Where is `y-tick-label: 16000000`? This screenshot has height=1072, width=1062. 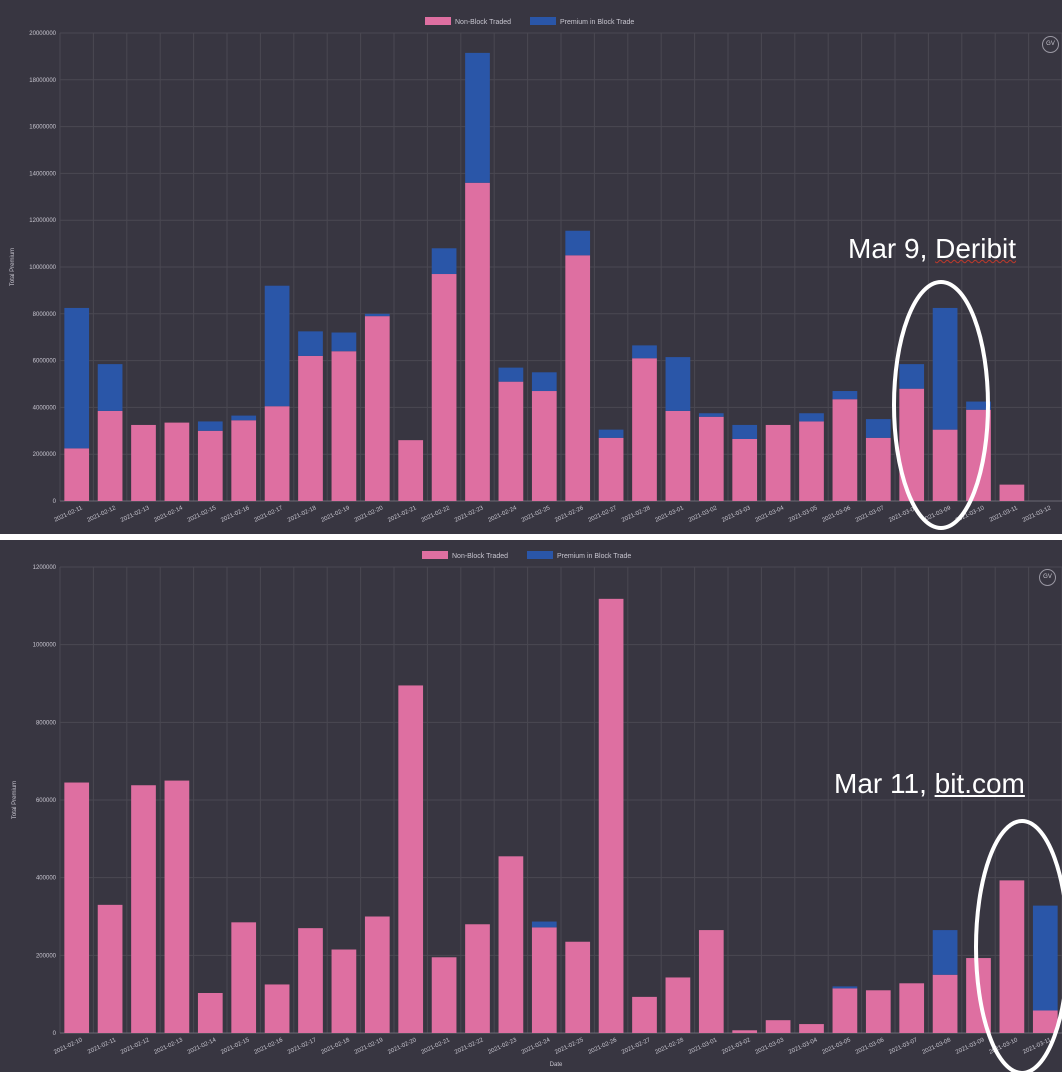 y-tick-label: 16000000 is located at coordinates (42, 128).